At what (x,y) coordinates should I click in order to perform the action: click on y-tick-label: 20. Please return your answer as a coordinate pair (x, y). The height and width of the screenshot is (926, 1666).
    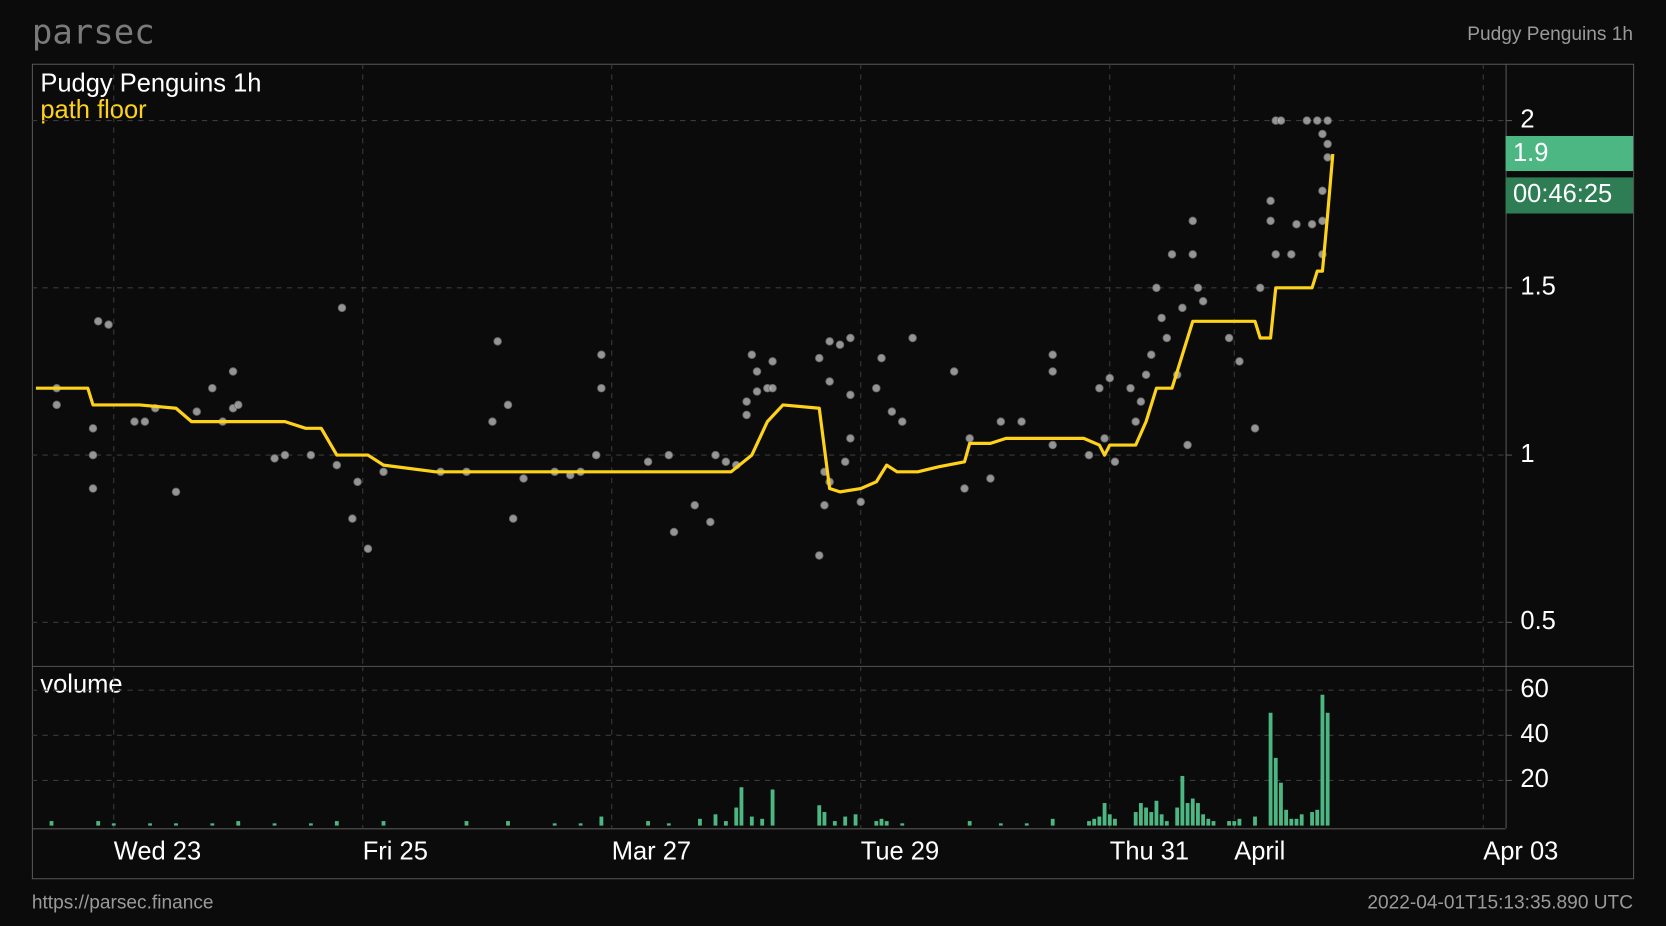
    Looking at the image, I should click on (1534, 779).